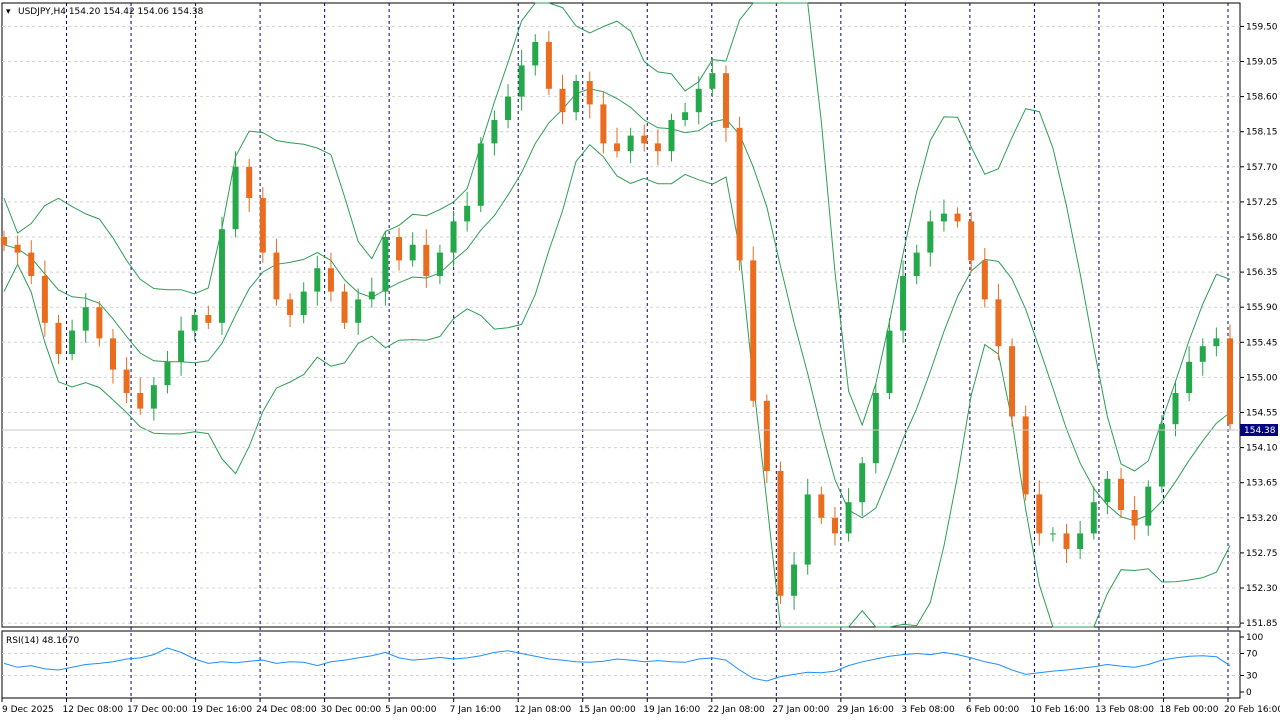 The width and height of the screenshot is (1280, 724). Describe the element at coordinates (542, 710) in the screenshot. I see `time-tick-label: 12 Jan 08:00` at that location.